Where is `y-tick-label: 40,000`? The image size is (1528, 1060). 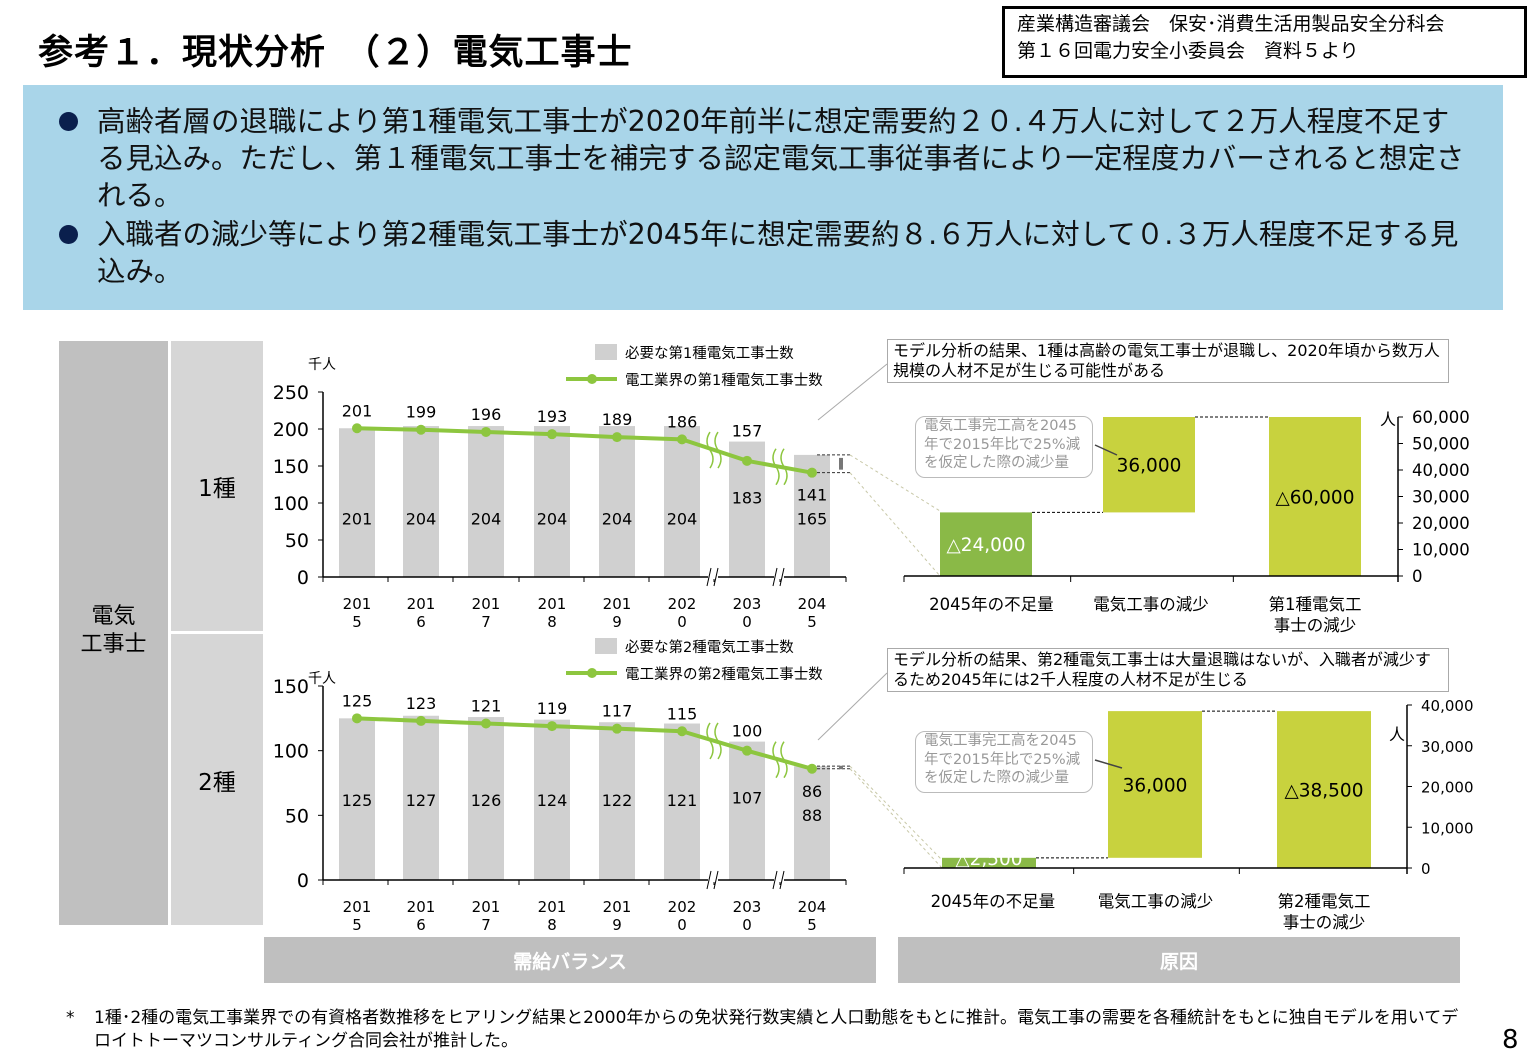 y-tick-label: 40,000 is located at coordinates (1441, 470).